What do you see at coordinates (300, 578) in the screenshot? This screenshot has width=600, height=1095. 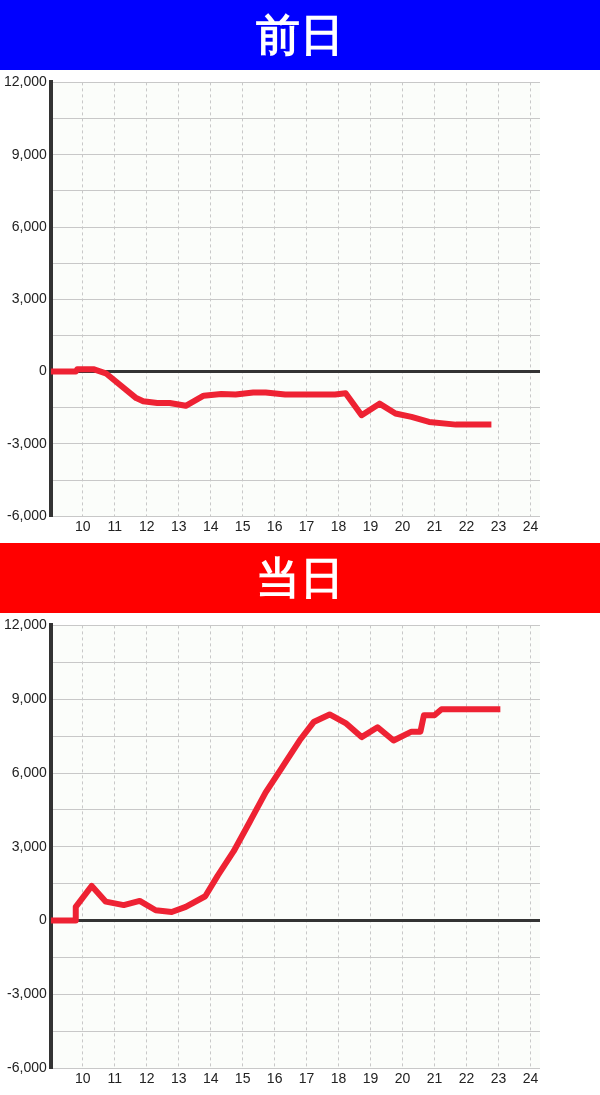 I see `chart-title: 当日` at bounding box center [300, 578].